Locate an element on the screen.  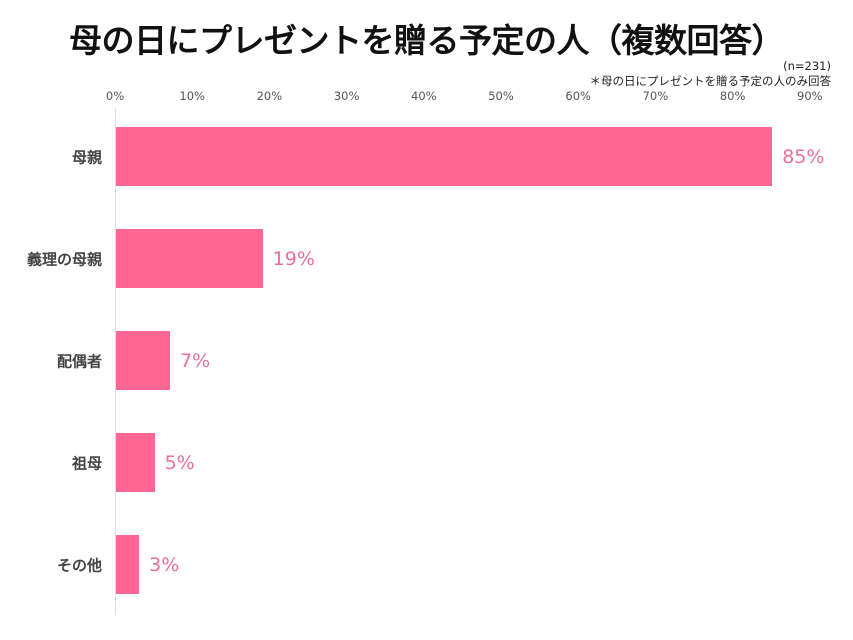
x-tick-label: 90% is located at coordinates (810, 96).